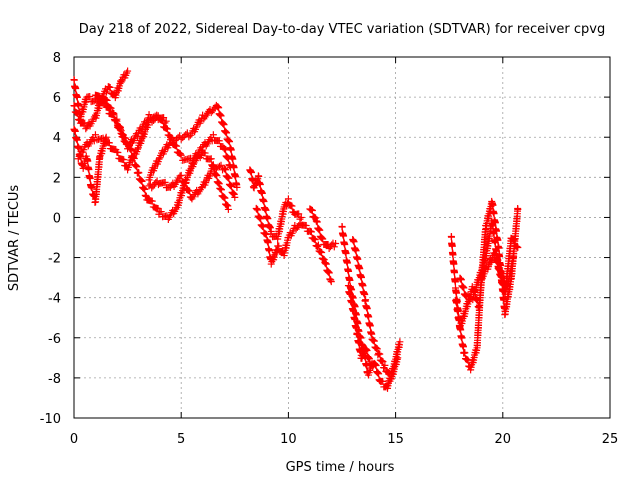 The image size is (640, 480). What do you see at coordinates (503, 439) in the screenshot?
I see `x-tick-label: 20` at bounding box center [503, 439].